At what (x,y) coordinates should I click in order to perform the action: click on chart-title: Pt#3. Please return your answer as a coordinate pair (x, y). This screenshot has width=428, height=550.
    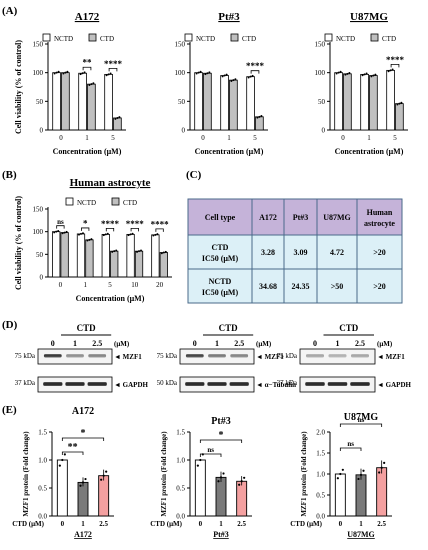
    Looking at the image, I should click on (229, 17).